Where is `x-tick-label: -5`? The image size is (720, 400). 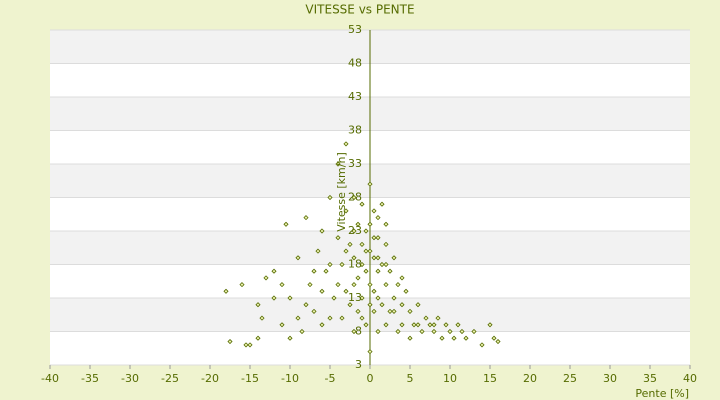 x-tick-label: -5 is located at coordinates (330, 378).